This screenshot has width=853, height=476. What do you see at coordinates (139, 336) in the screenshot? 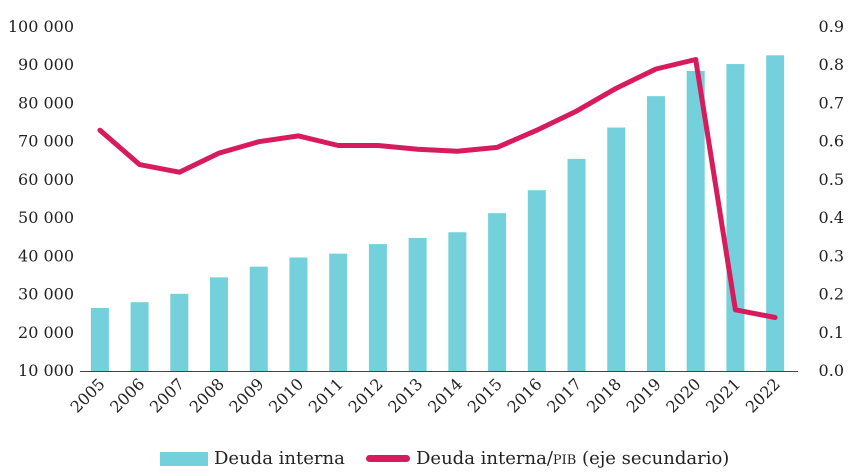
I see `bar-2006` at bounding box center [139, 336].